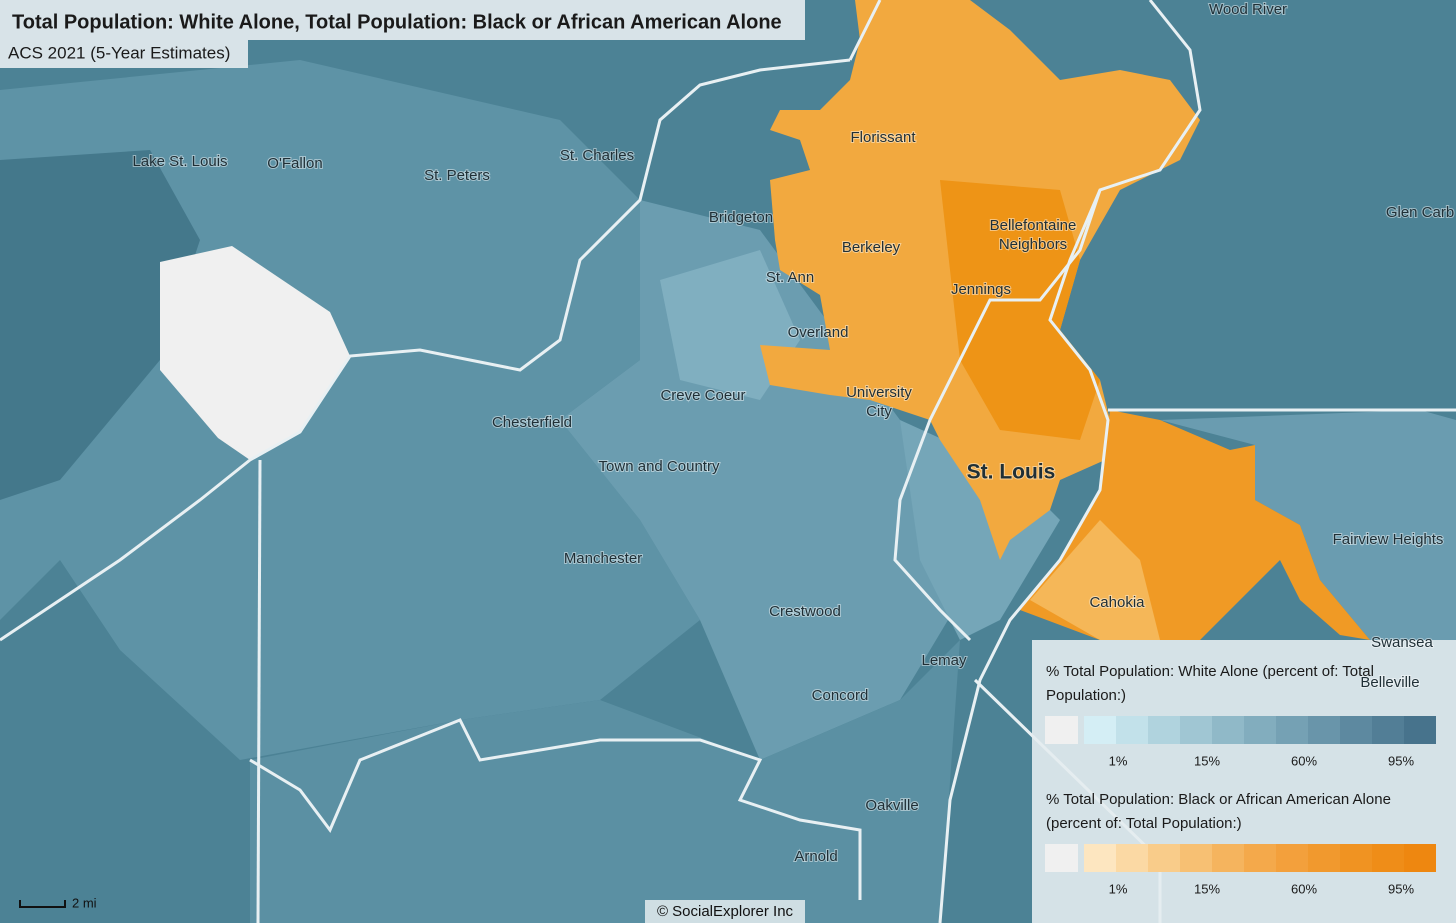 The width and height of the screenshot is (1456, 923). Describe the element at coordinates (790, 277) in the screenshot. I see `place-label: St. Ann` at that location.